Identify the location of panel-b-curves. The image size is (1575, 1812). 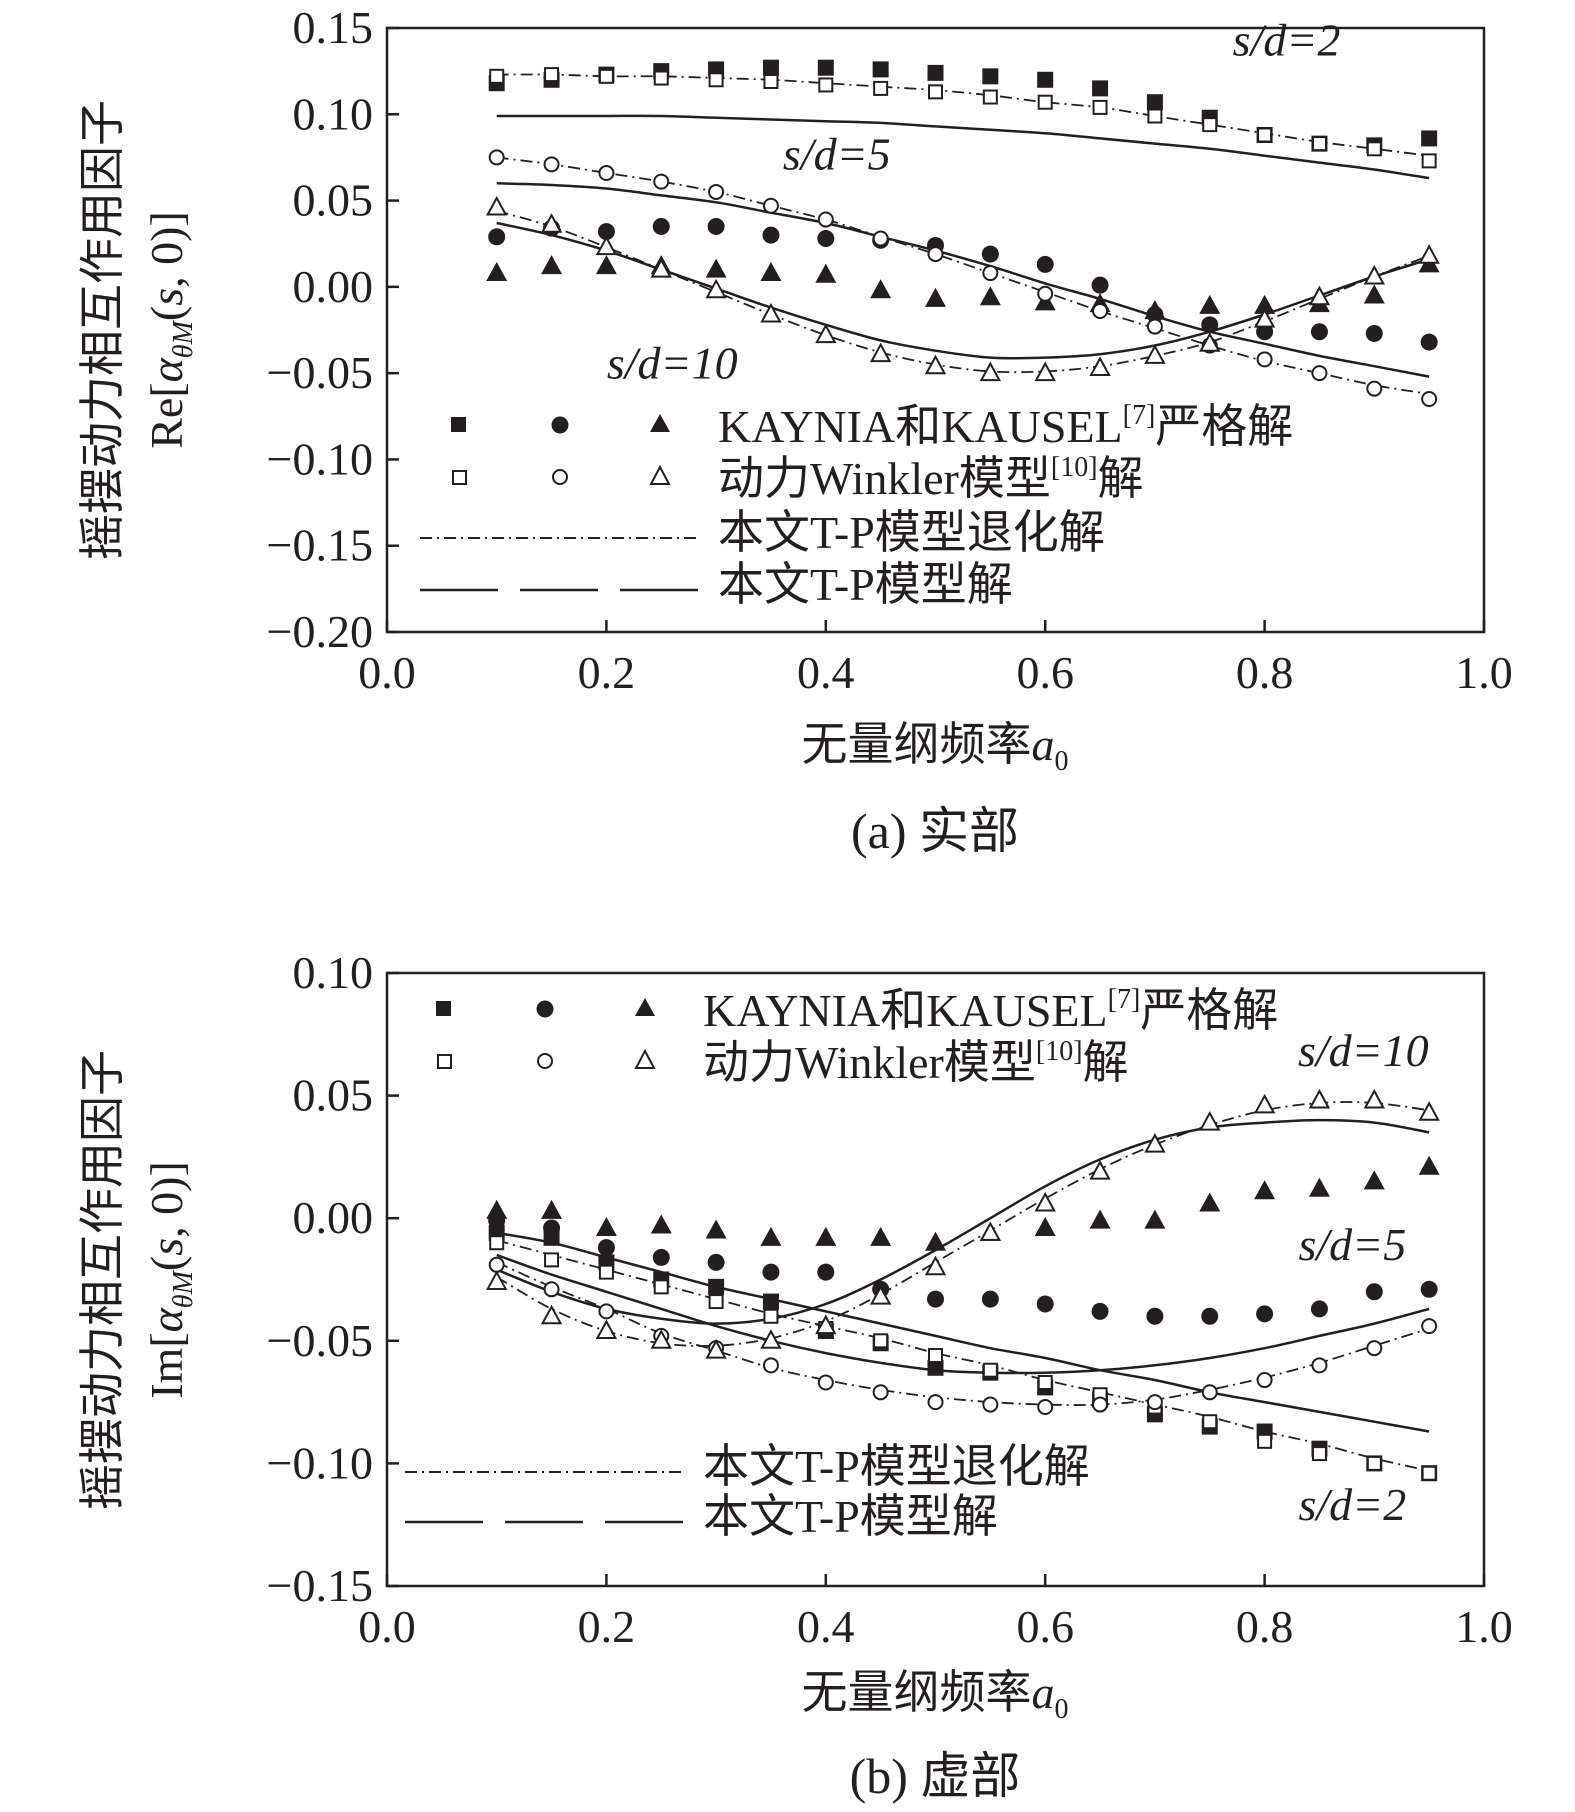
(963, 1286).